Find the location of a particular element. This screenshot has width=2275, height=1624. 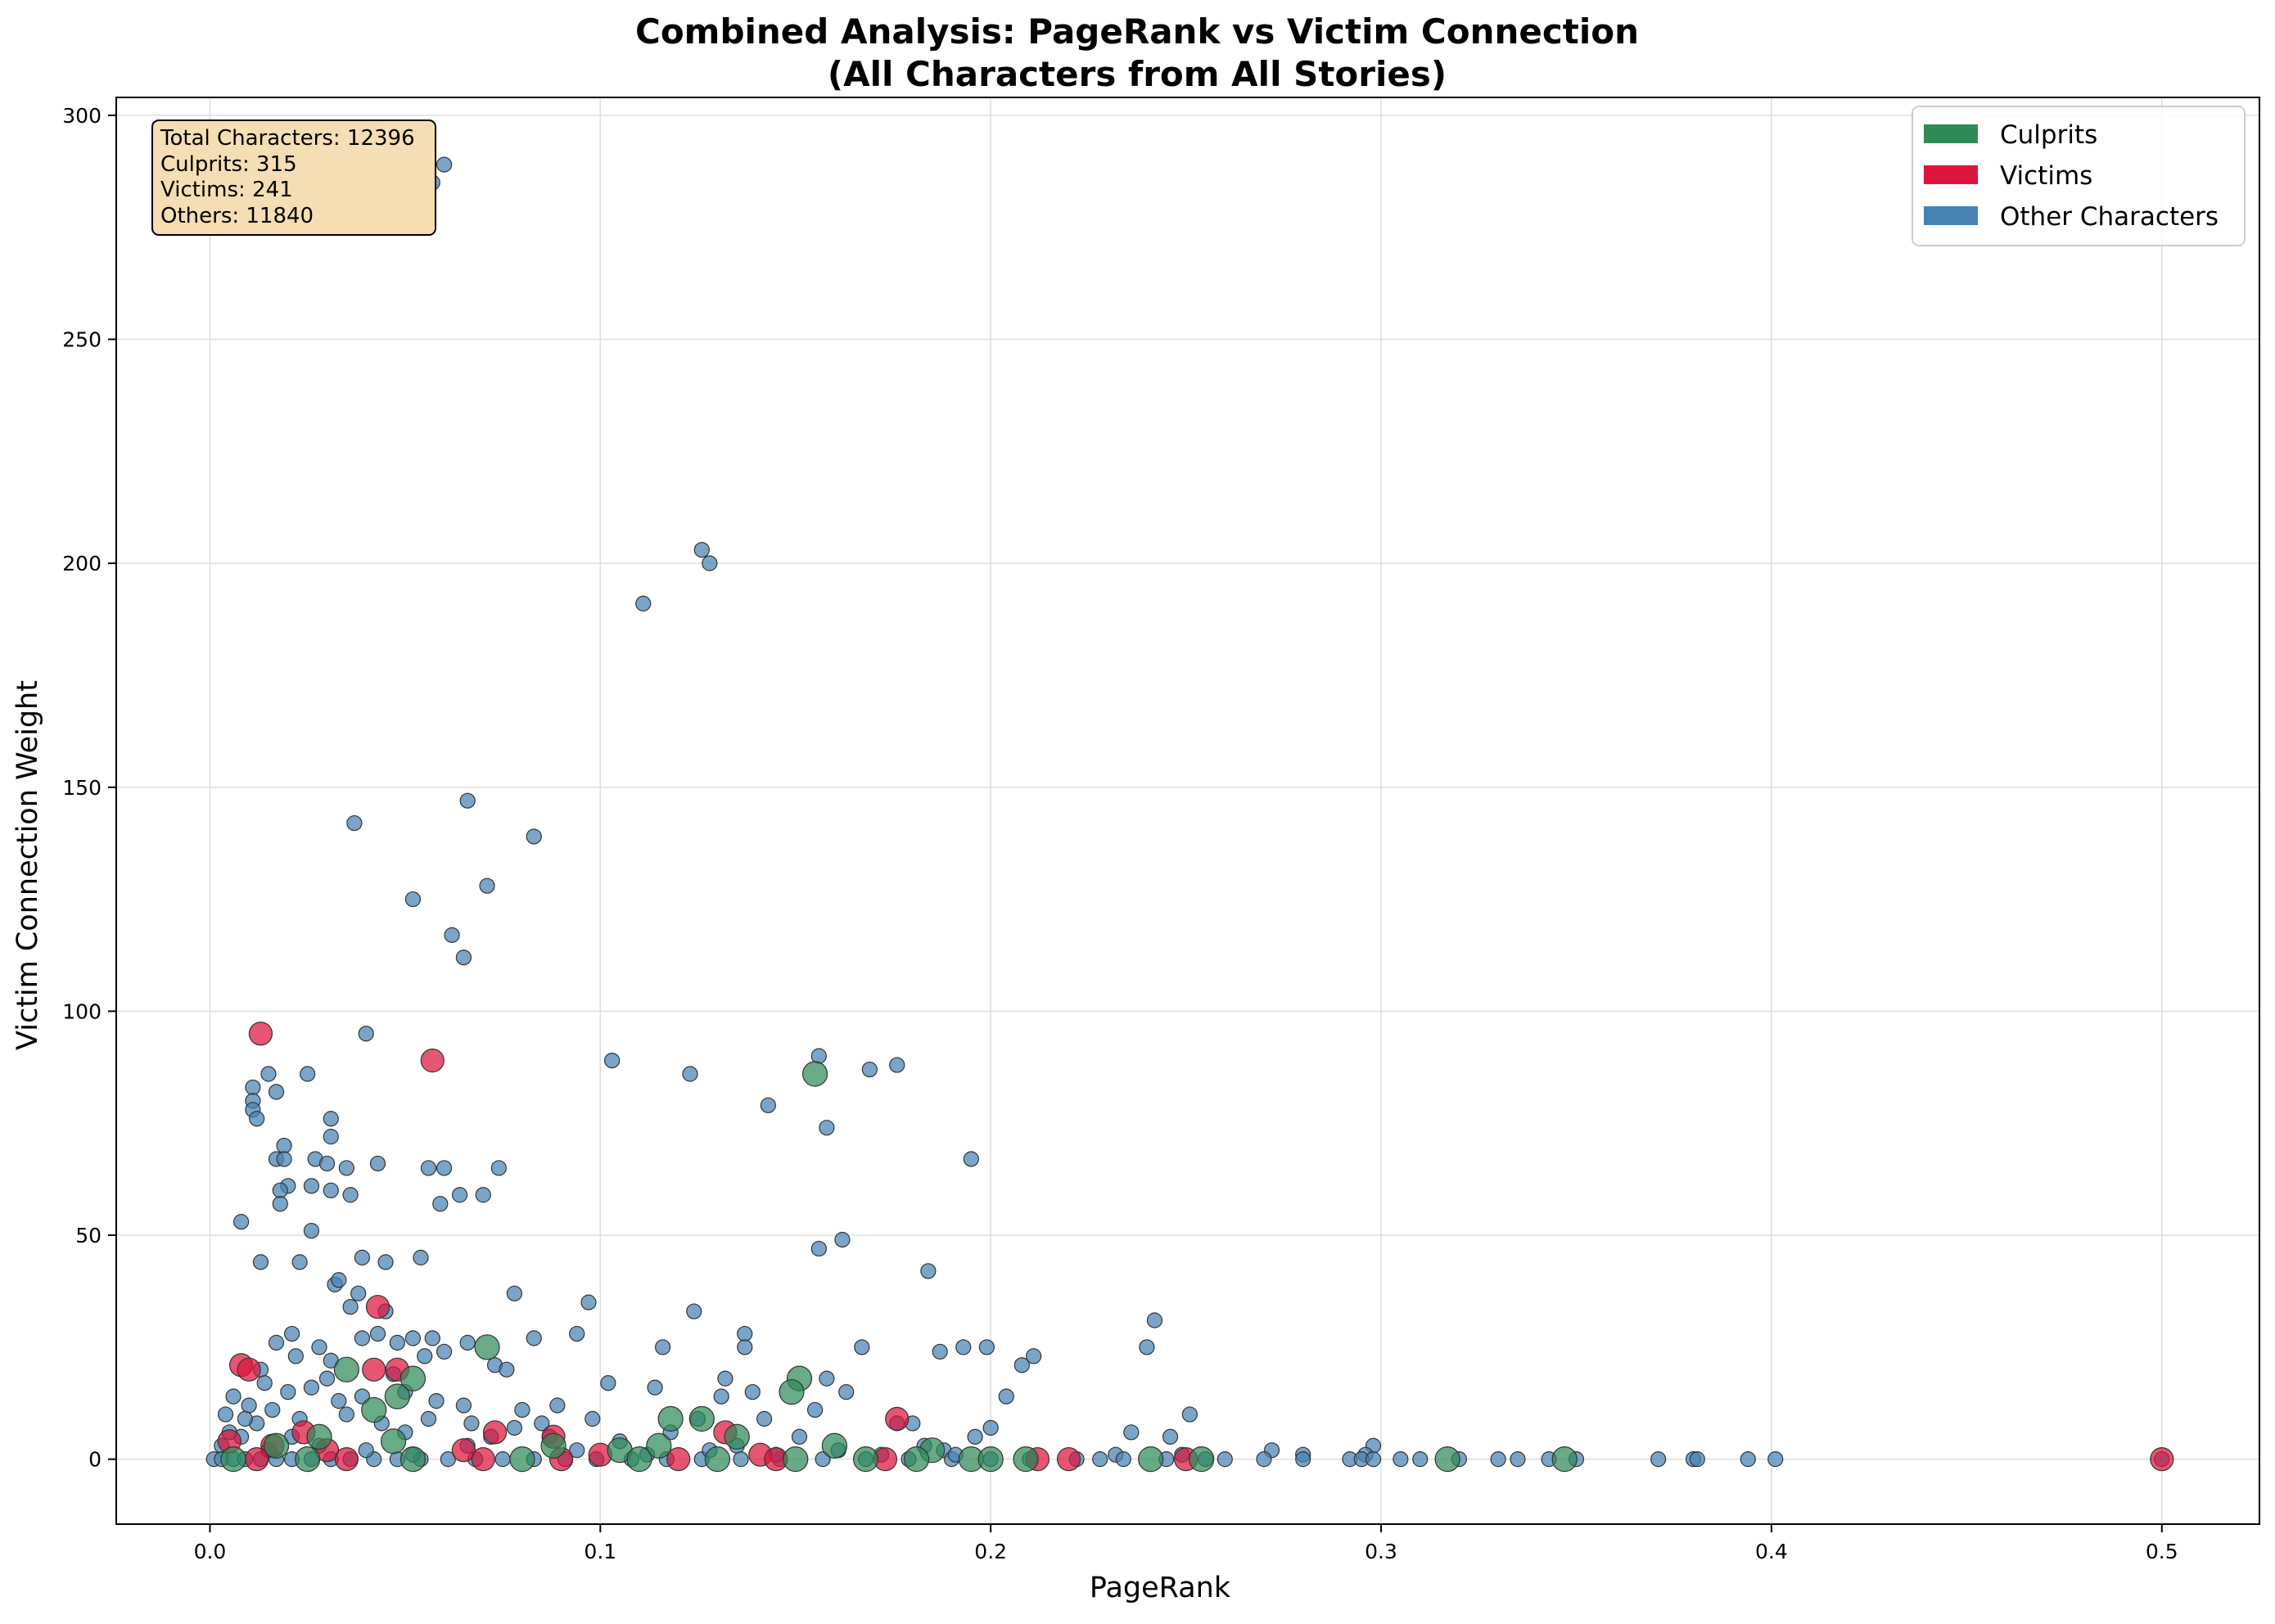

y-tick-label: 50 is located at coordinates (88, 1236).